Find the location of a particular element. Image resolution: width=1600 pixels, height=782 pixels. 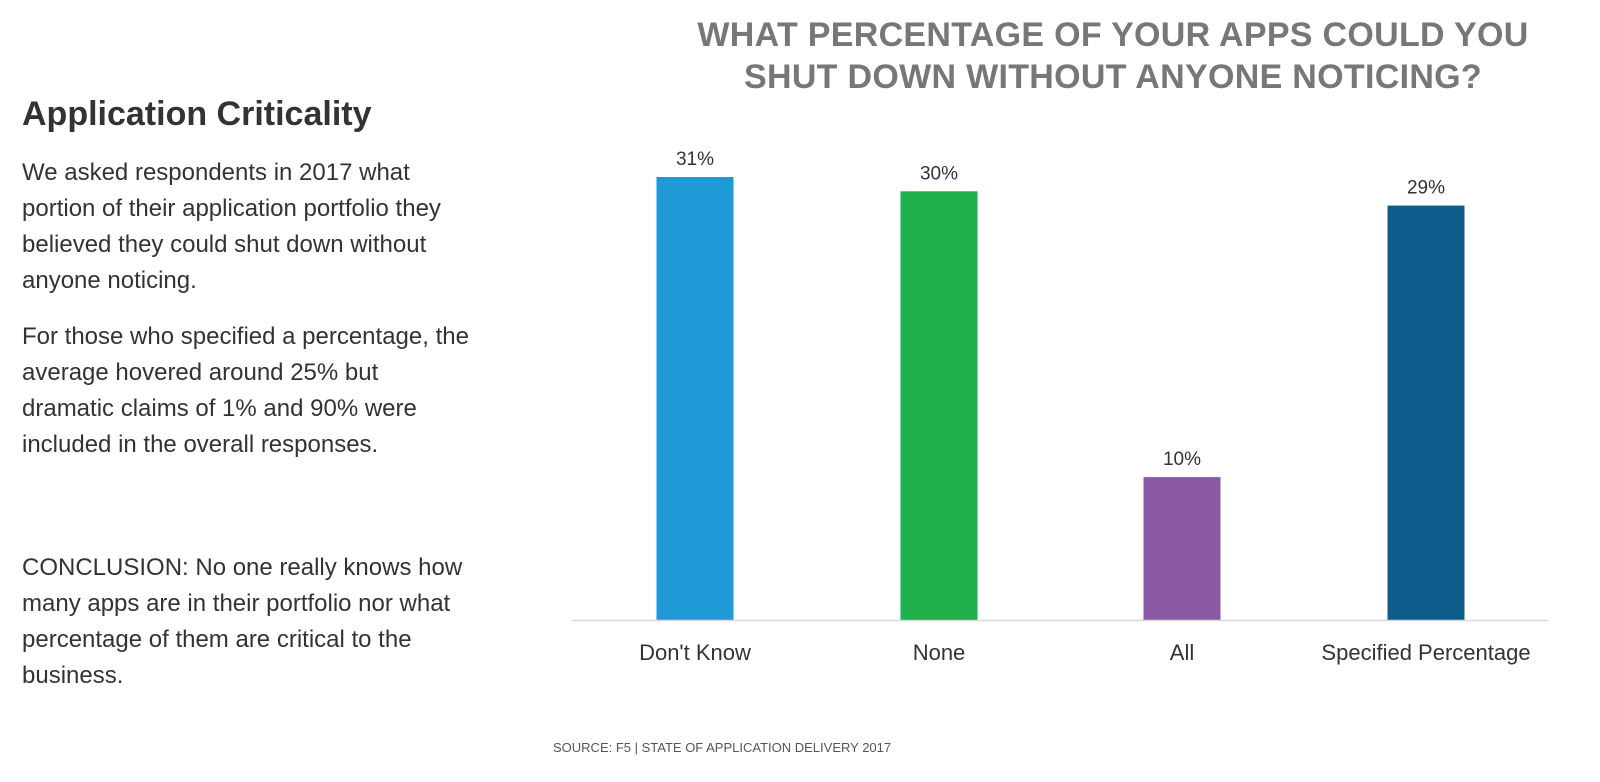

bar-specified-percentage is located at coordinates (1426, 413).